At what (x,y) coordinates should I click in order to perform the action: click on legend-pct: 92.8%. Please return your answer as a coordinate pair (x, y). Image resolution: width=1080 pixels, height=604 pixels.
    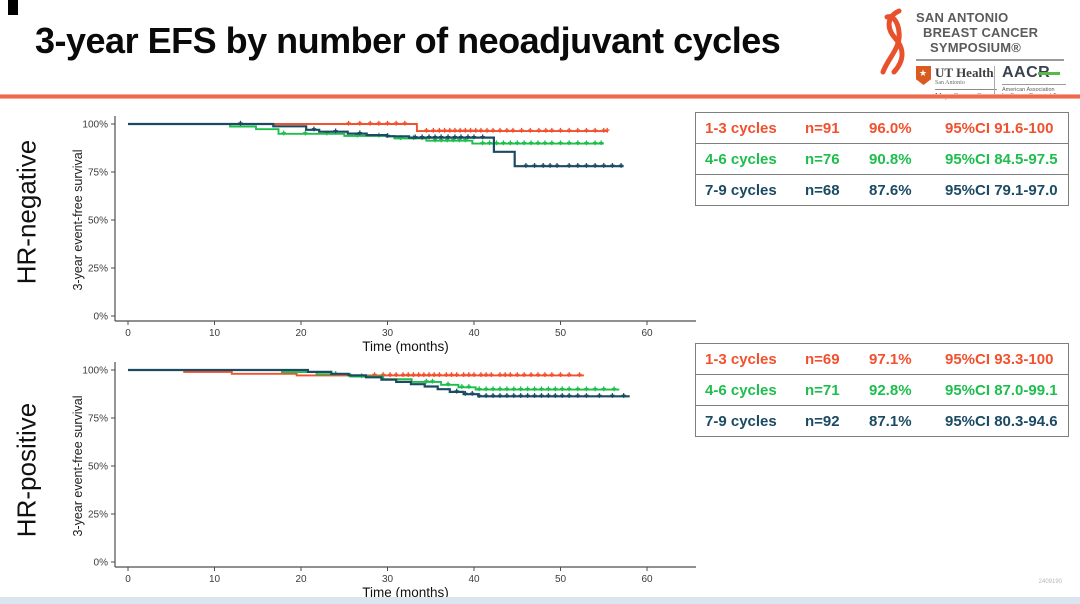
    Looking at the image, I should click on (890, 390).